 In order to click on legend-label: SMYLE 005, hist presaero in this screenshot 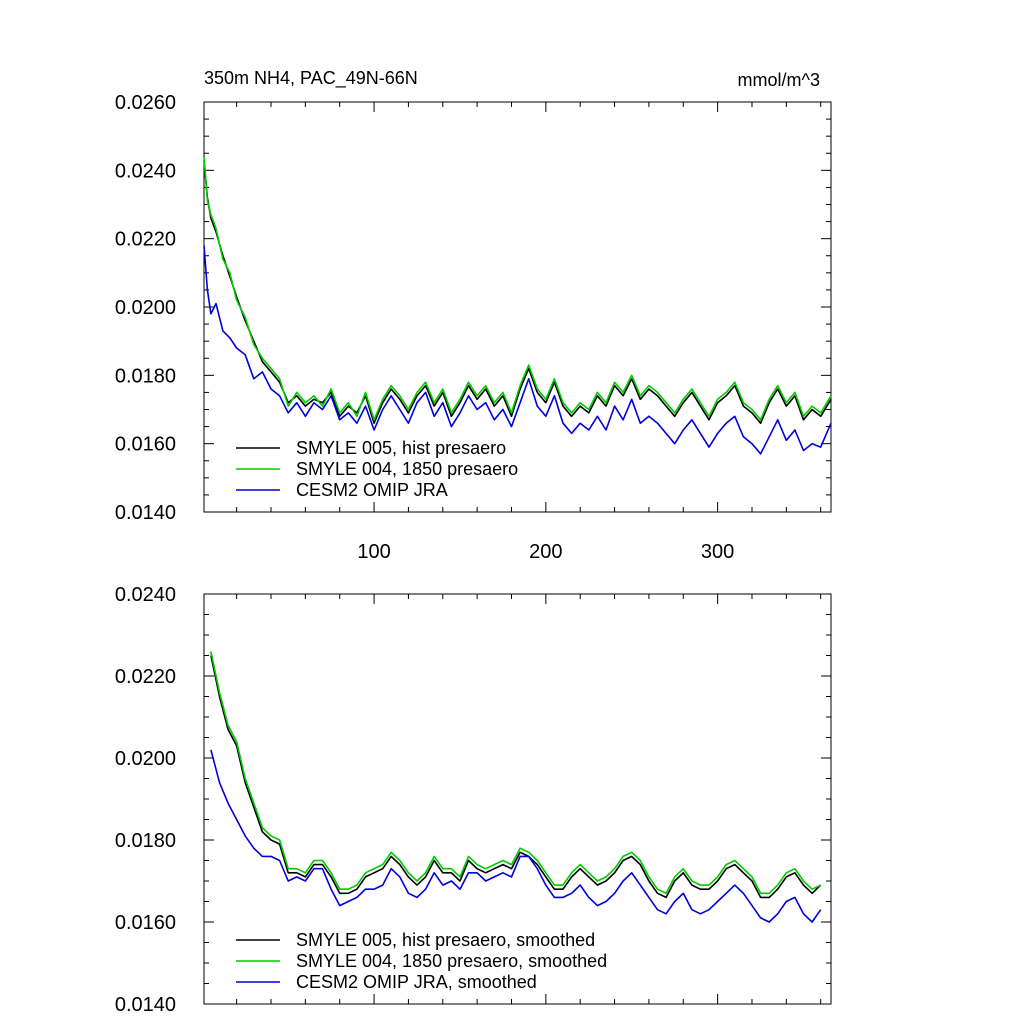, I will do `click(401, 448)`.